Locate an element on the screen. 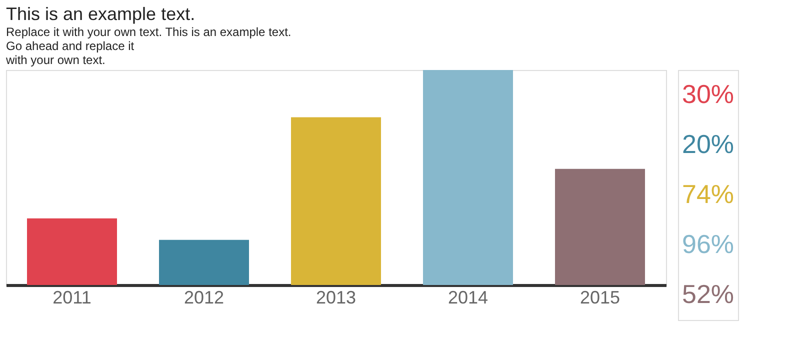  x-tick-label: 2015 is located at coordinates (600, 298).